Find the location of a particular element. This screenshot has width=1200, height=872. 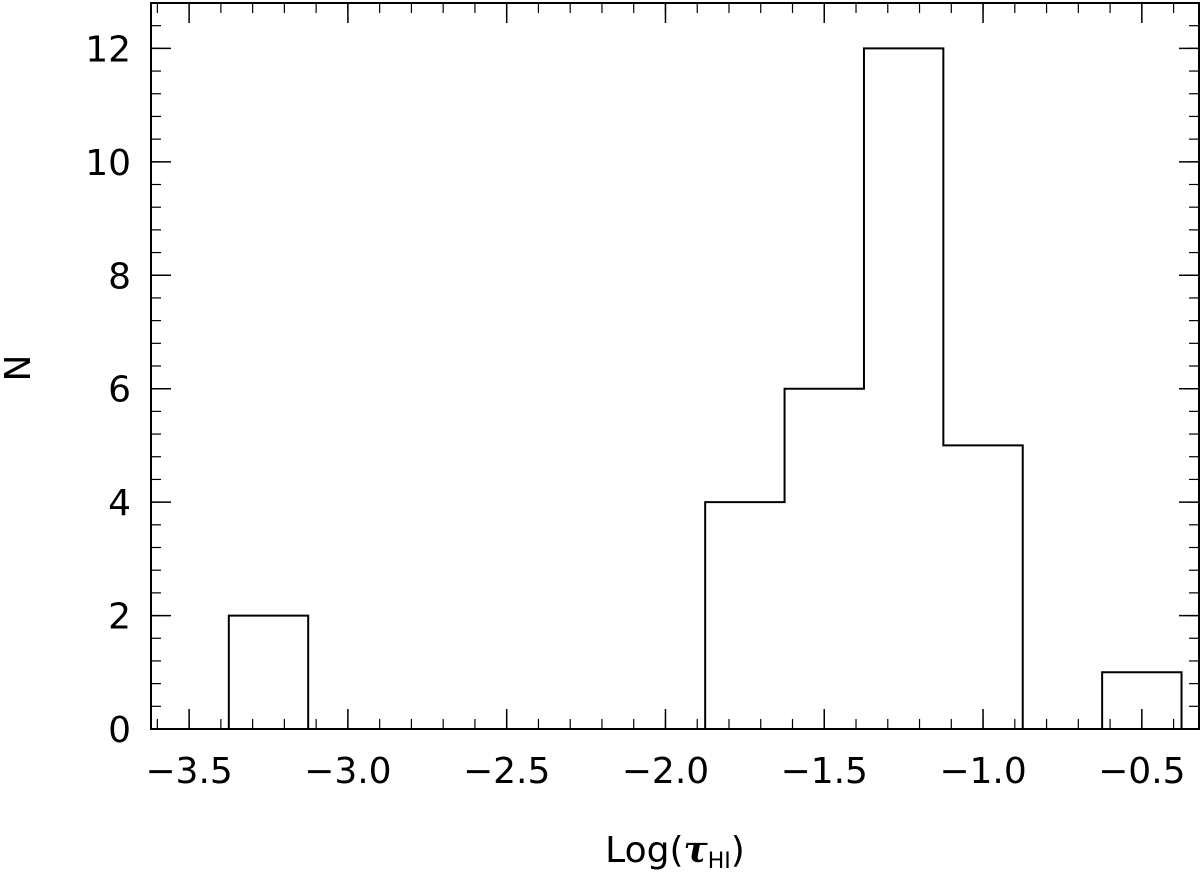

x-tick-label: −1.5 is located at coordinates (824, 771).